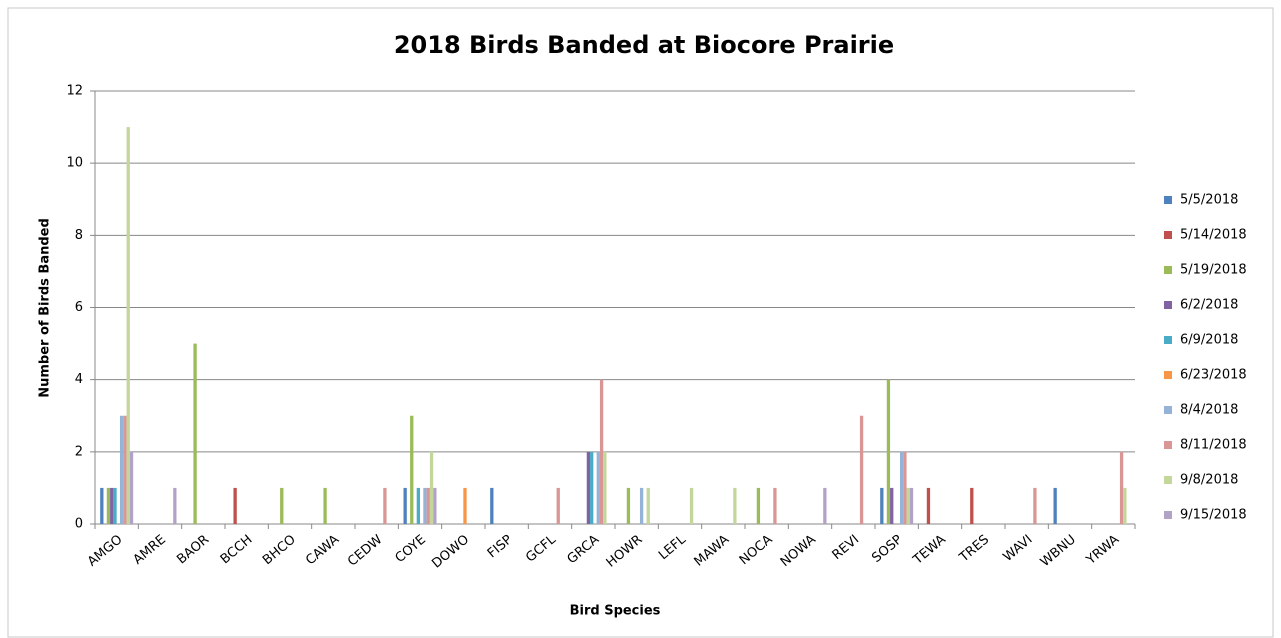 The image size is (1281, 638). Describe the element at coordinates (1209, 200) in the screenshot. I see `legend-label: 5/5/2018` at that location.